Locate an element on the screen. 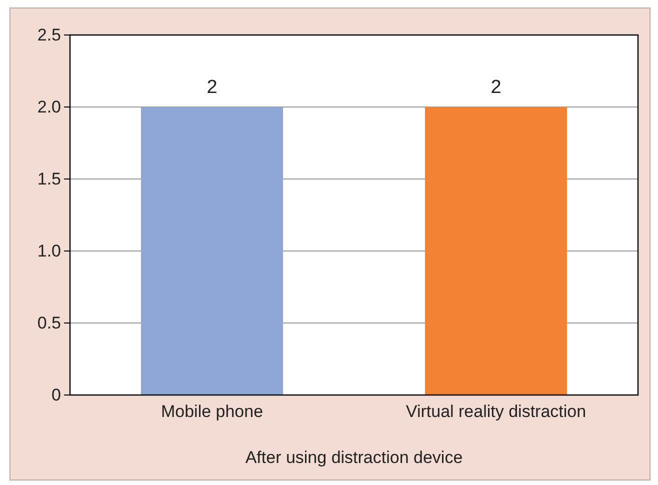 Image resolution: width=658 pixels, height=485 pixels. y-tick-label: 0.5 is located at coordinates (49, 322).